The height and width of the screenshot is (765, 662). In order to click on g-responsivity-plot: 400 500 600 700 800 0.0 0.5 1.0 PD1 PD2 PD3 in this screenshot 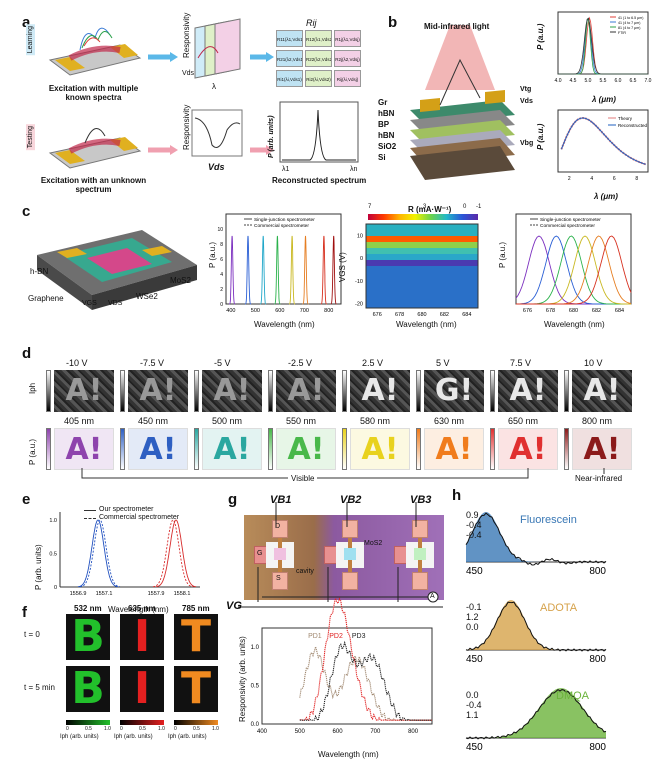, I will do `click(342, 665)`.